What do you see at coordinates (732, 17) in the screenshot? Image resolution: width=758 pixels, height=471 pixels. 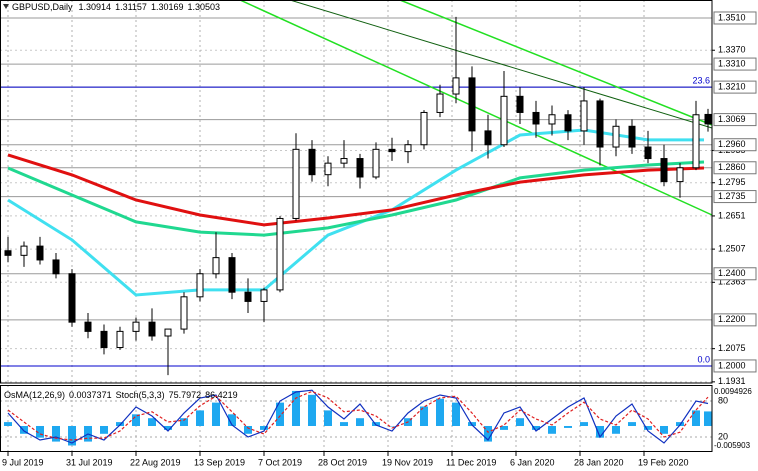 I see `level-label: 1.3510` at bounding box center [732, 17].